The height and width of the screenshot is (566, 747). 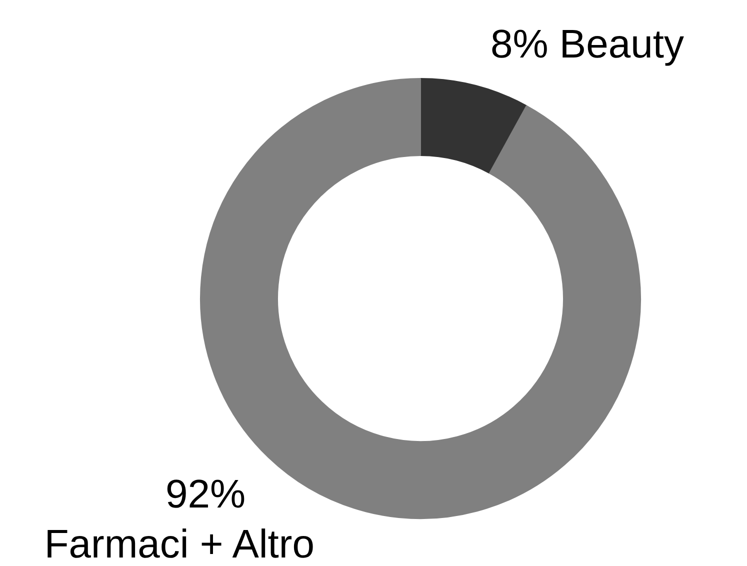 I want to click on data-label: 92%, so click(x=205, y=494).